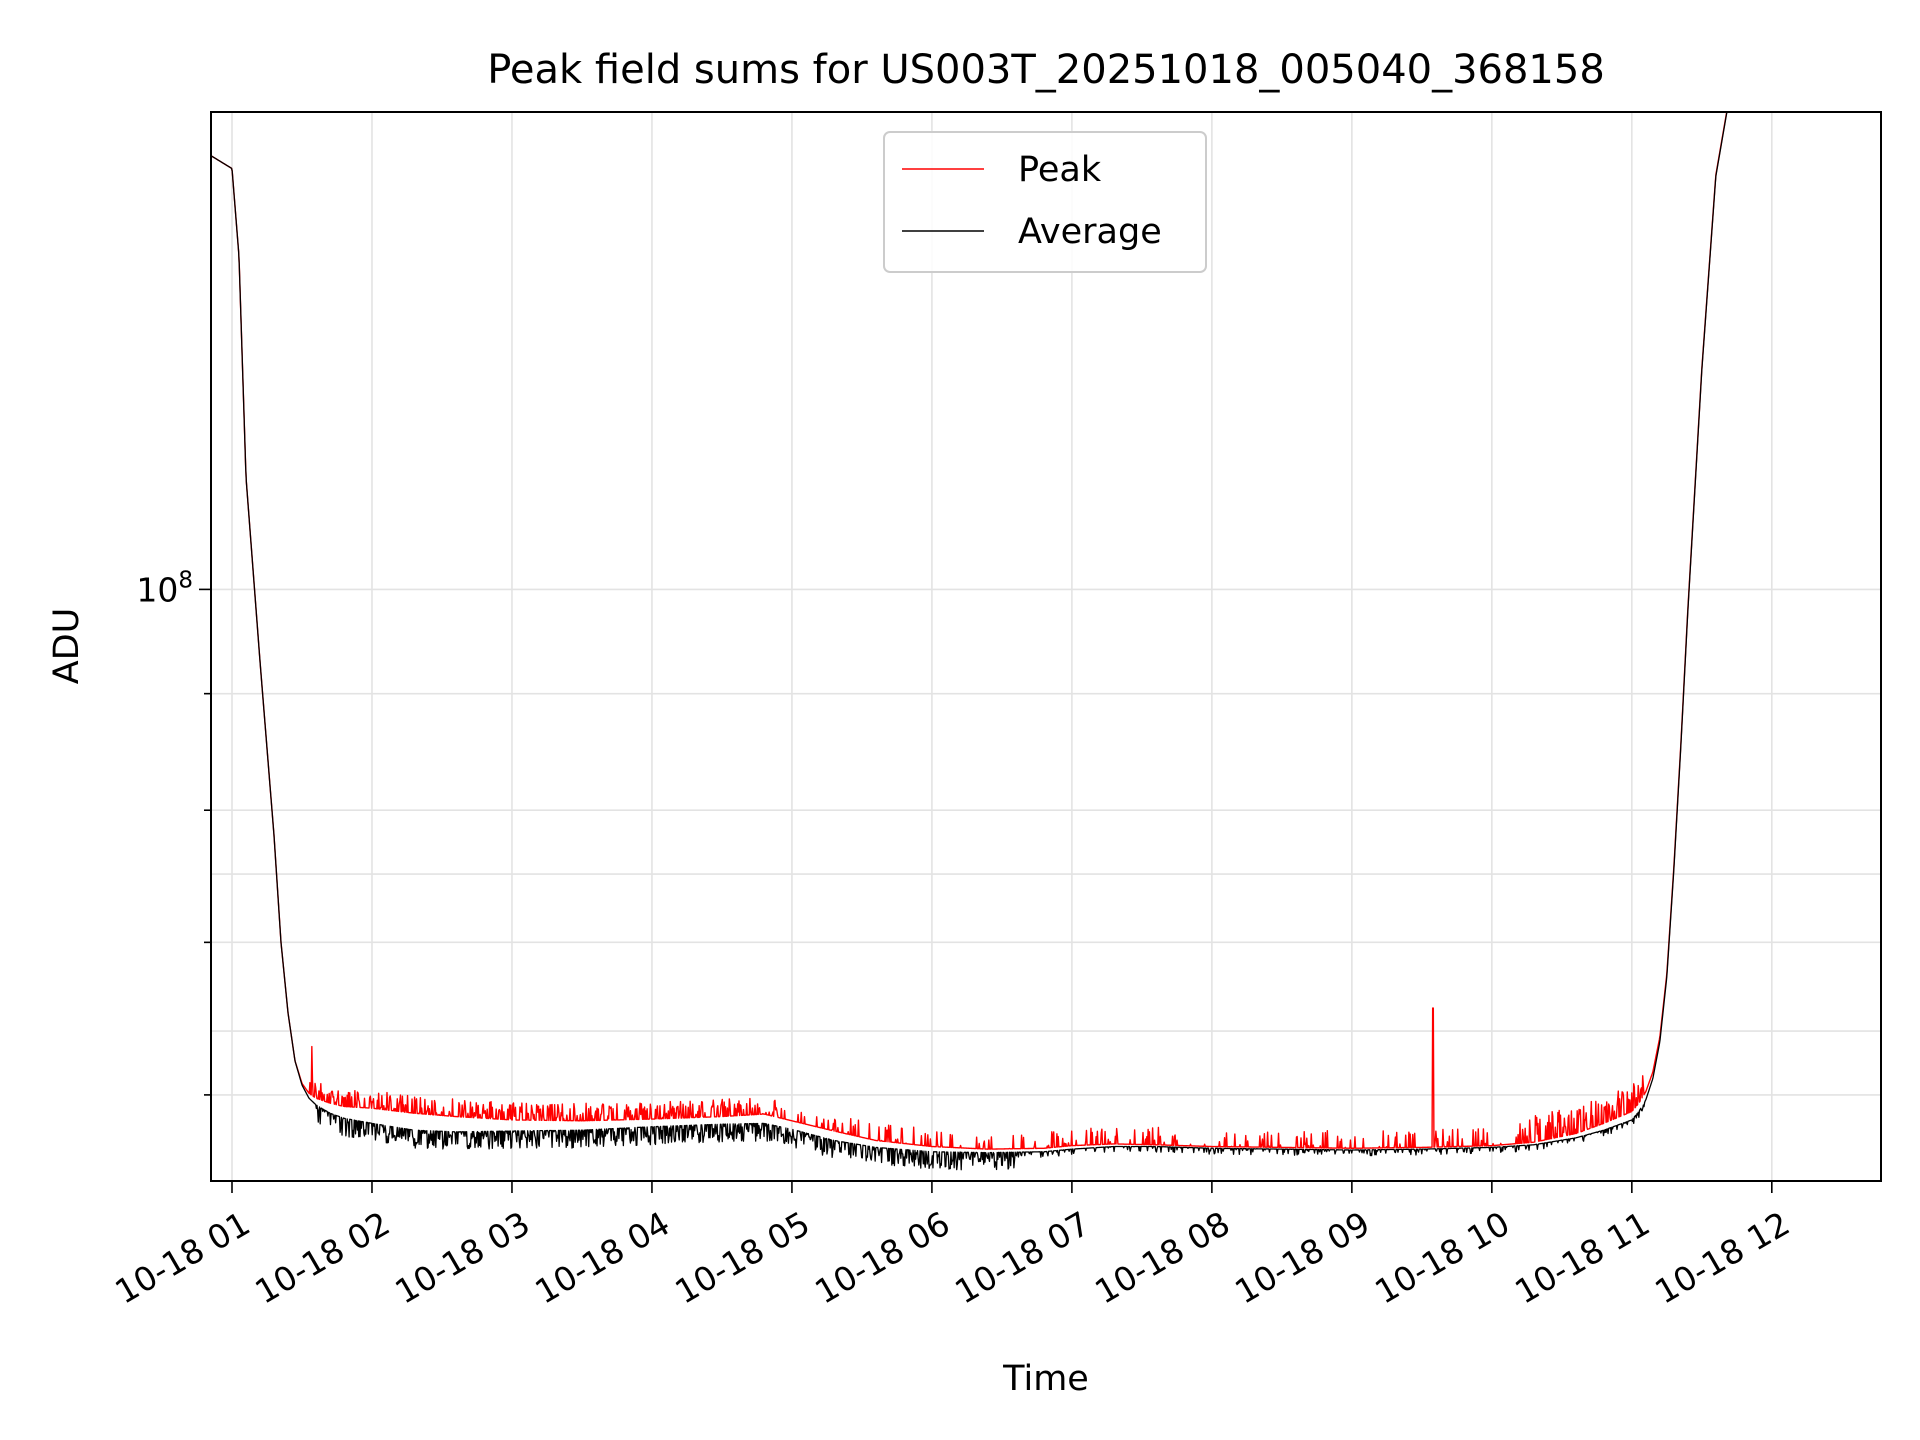  I want to click on legend-average-label: Average, so click(1090, 232).